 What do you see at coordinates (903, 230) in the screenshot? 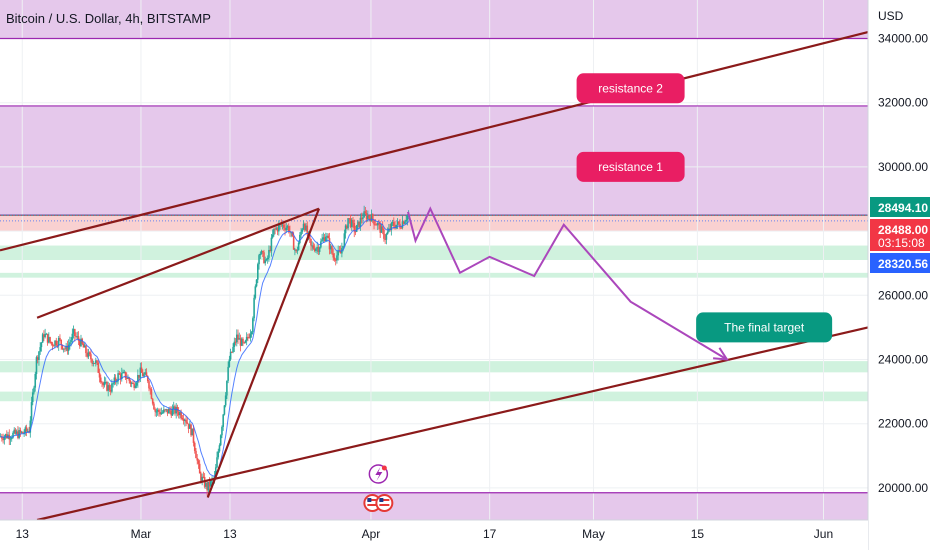
I see `price-badge-label-1: 28488.00` at bounding box center [903, 230].